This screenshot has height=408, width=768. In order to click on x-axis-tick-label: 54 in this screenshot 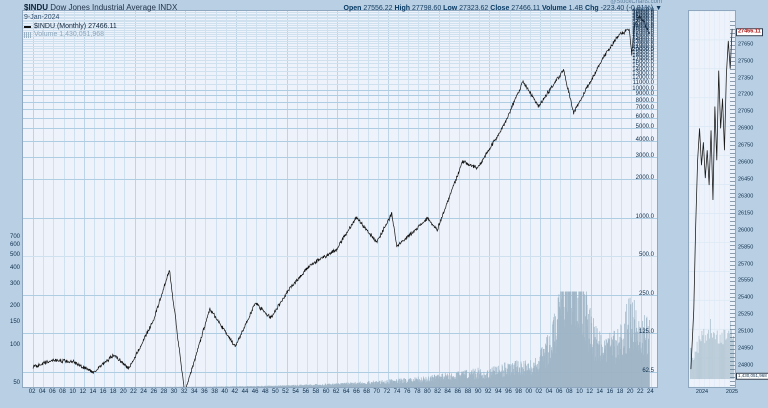, I will do `click(296, 392)`.